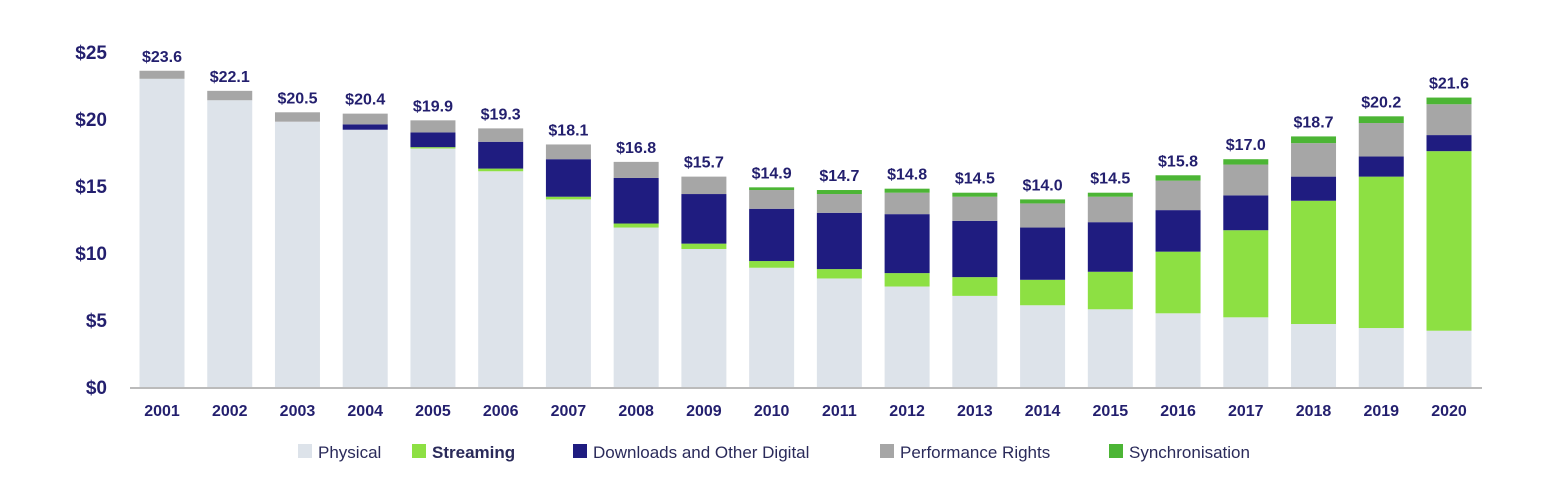  What do you see at coordinates (96, 388) in the screenshot?
I see `y-tick-label: $0` at bounding box center [96, 388].